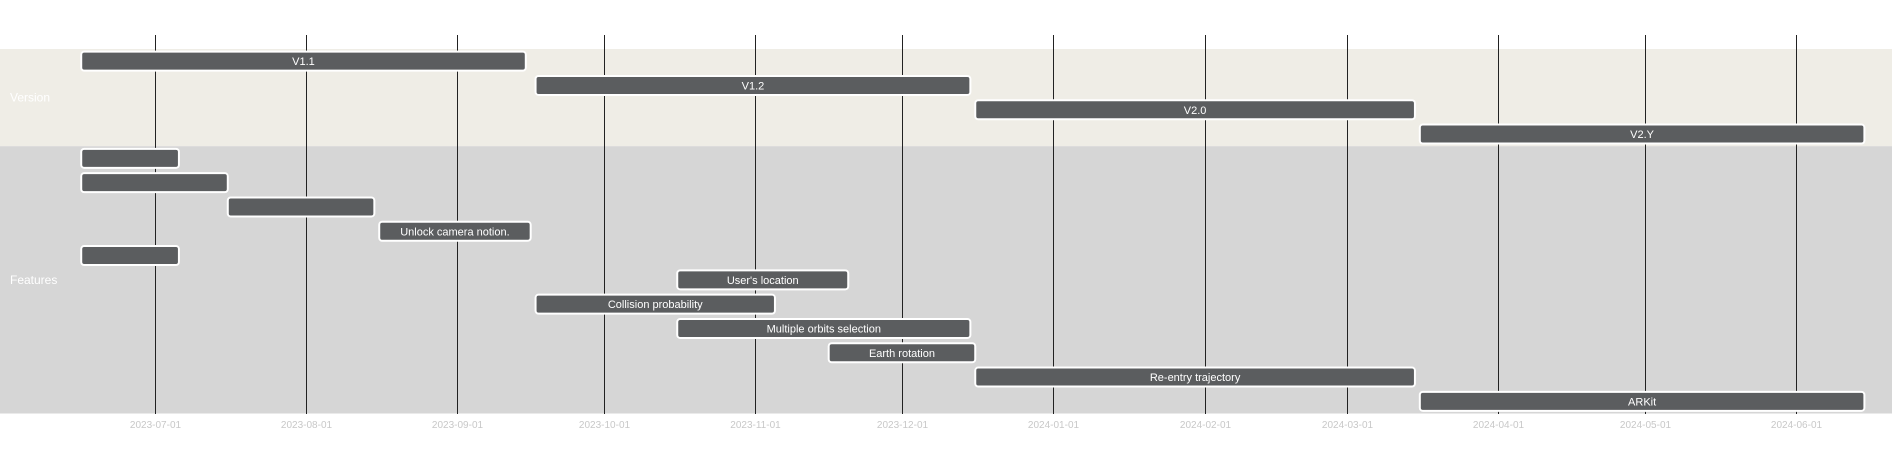 The image size is (1904, 460). Describe the element at coordinates (30, 98) in the screenshot. I see `section-label-version: Version` at that location.